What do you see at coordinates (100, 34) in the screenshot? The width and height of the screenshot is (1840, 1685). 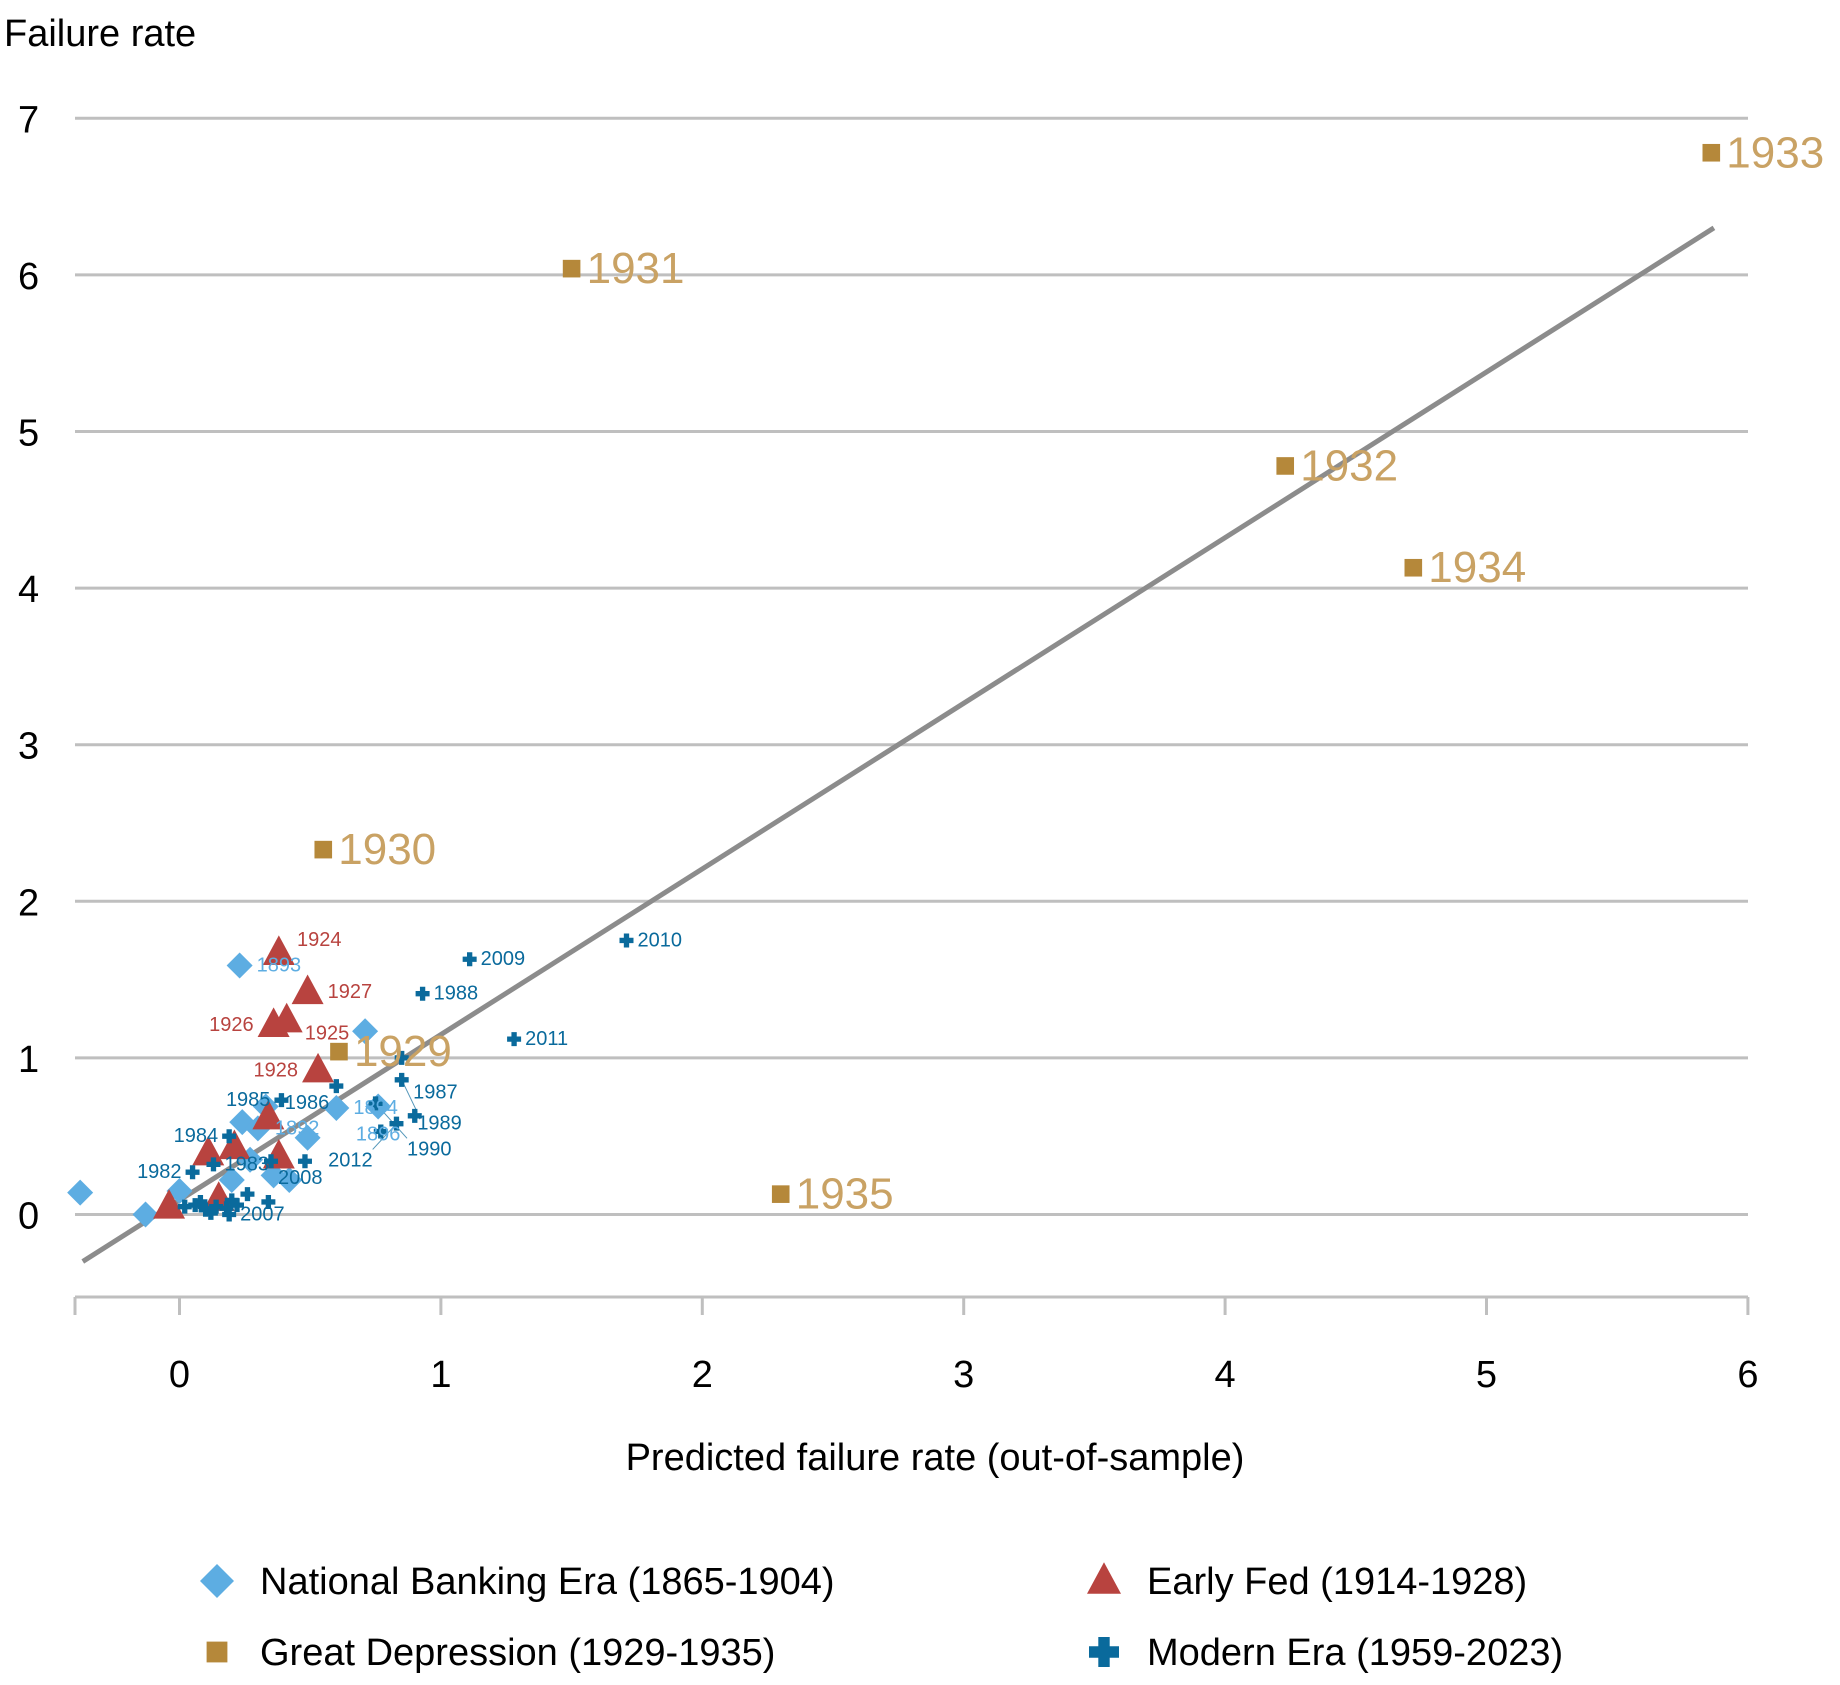 I see `y-axis-title: Failure rate` at bounding box center [100, 34].